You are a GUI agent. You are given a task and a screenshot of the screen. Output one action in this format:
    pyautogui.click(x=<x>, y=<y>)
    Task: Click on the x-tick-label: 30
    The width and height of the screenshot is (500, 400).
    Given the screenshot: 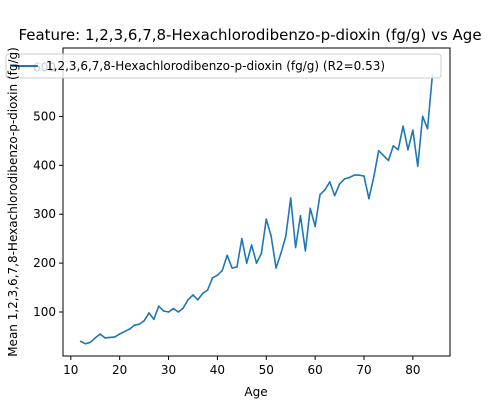 What is the action you would take?
    pyautogui.click(x=168, y=370)
    